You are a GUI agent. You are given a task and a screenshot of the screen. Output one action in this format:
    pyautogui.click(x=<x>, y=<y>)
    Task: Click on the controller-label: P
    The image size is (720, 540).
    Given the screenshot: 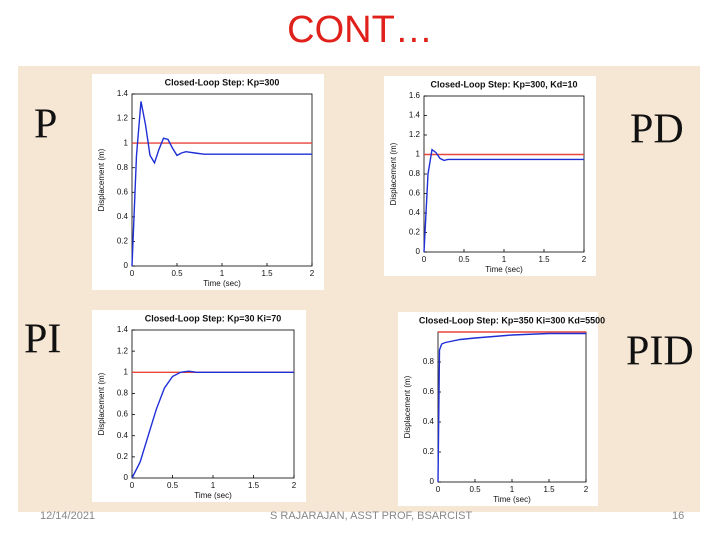 What is the action you would take?
    pyautogui.click(x=45, y=125)
    